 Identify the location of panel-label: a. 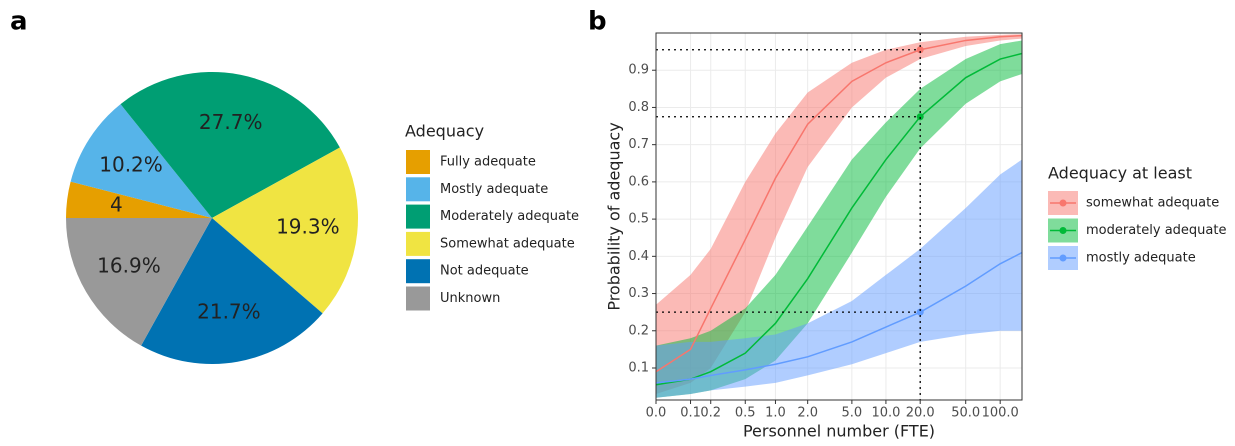
(19, 22).